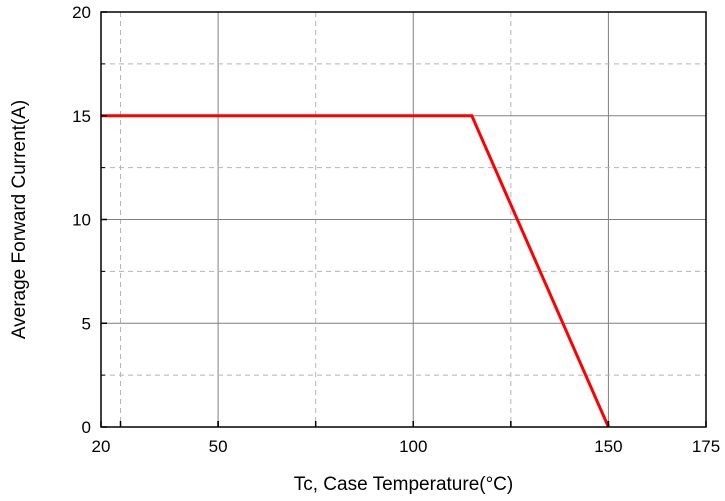  What do you see at coordinates (413, 446) in the screenshot?
I see `x-tick-label: 100` at bounding box center [413, 446].